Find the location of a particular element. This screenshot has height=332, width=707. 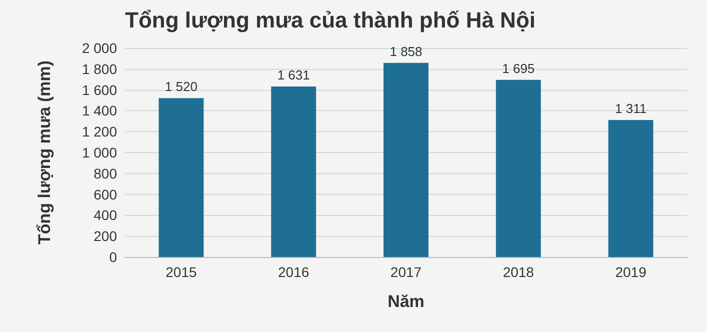

y-tick-label: 600 is located at coordinates (106, 194).